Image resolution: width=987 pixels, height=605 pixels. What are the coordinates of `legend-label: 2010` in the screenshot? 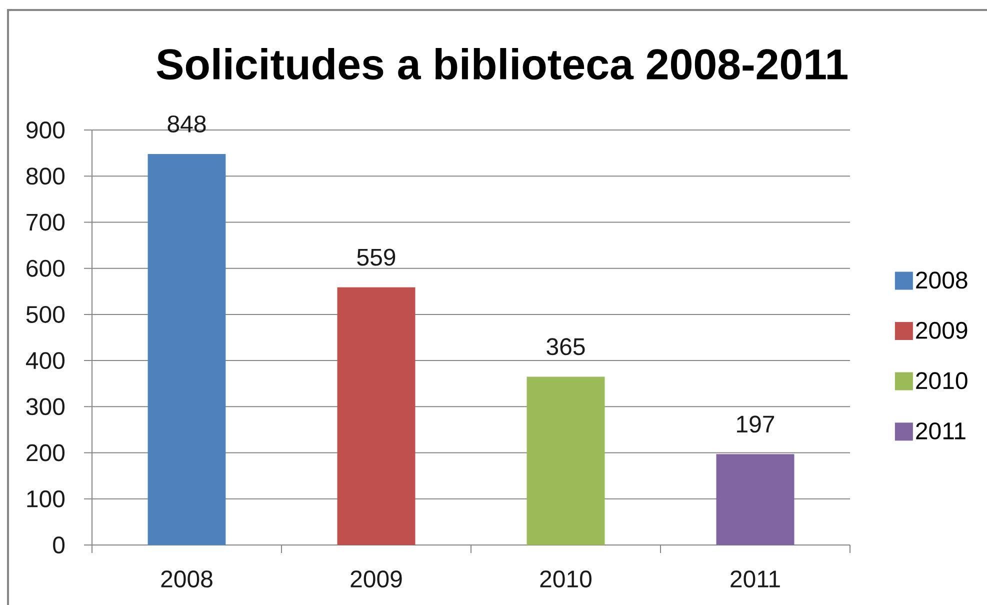 It's located at (942, 381).